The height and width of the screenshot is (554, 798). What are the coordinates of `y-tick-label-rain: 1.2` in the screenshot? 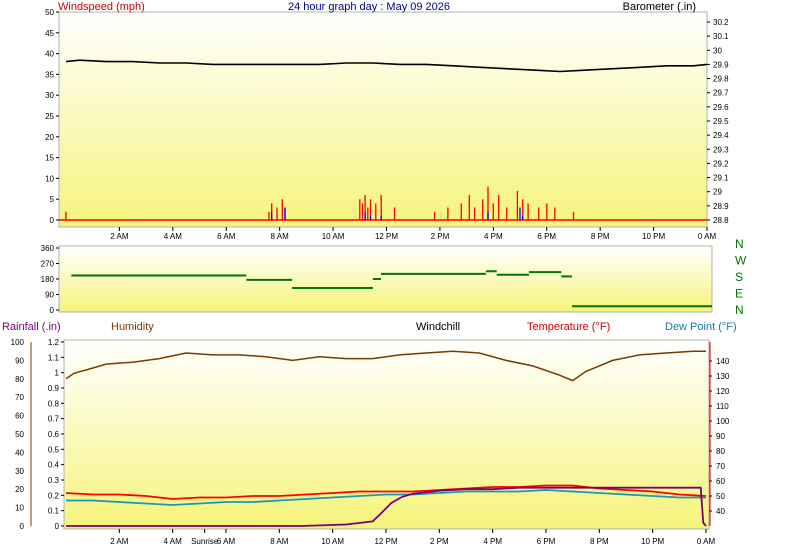 It's located at (54, 342).